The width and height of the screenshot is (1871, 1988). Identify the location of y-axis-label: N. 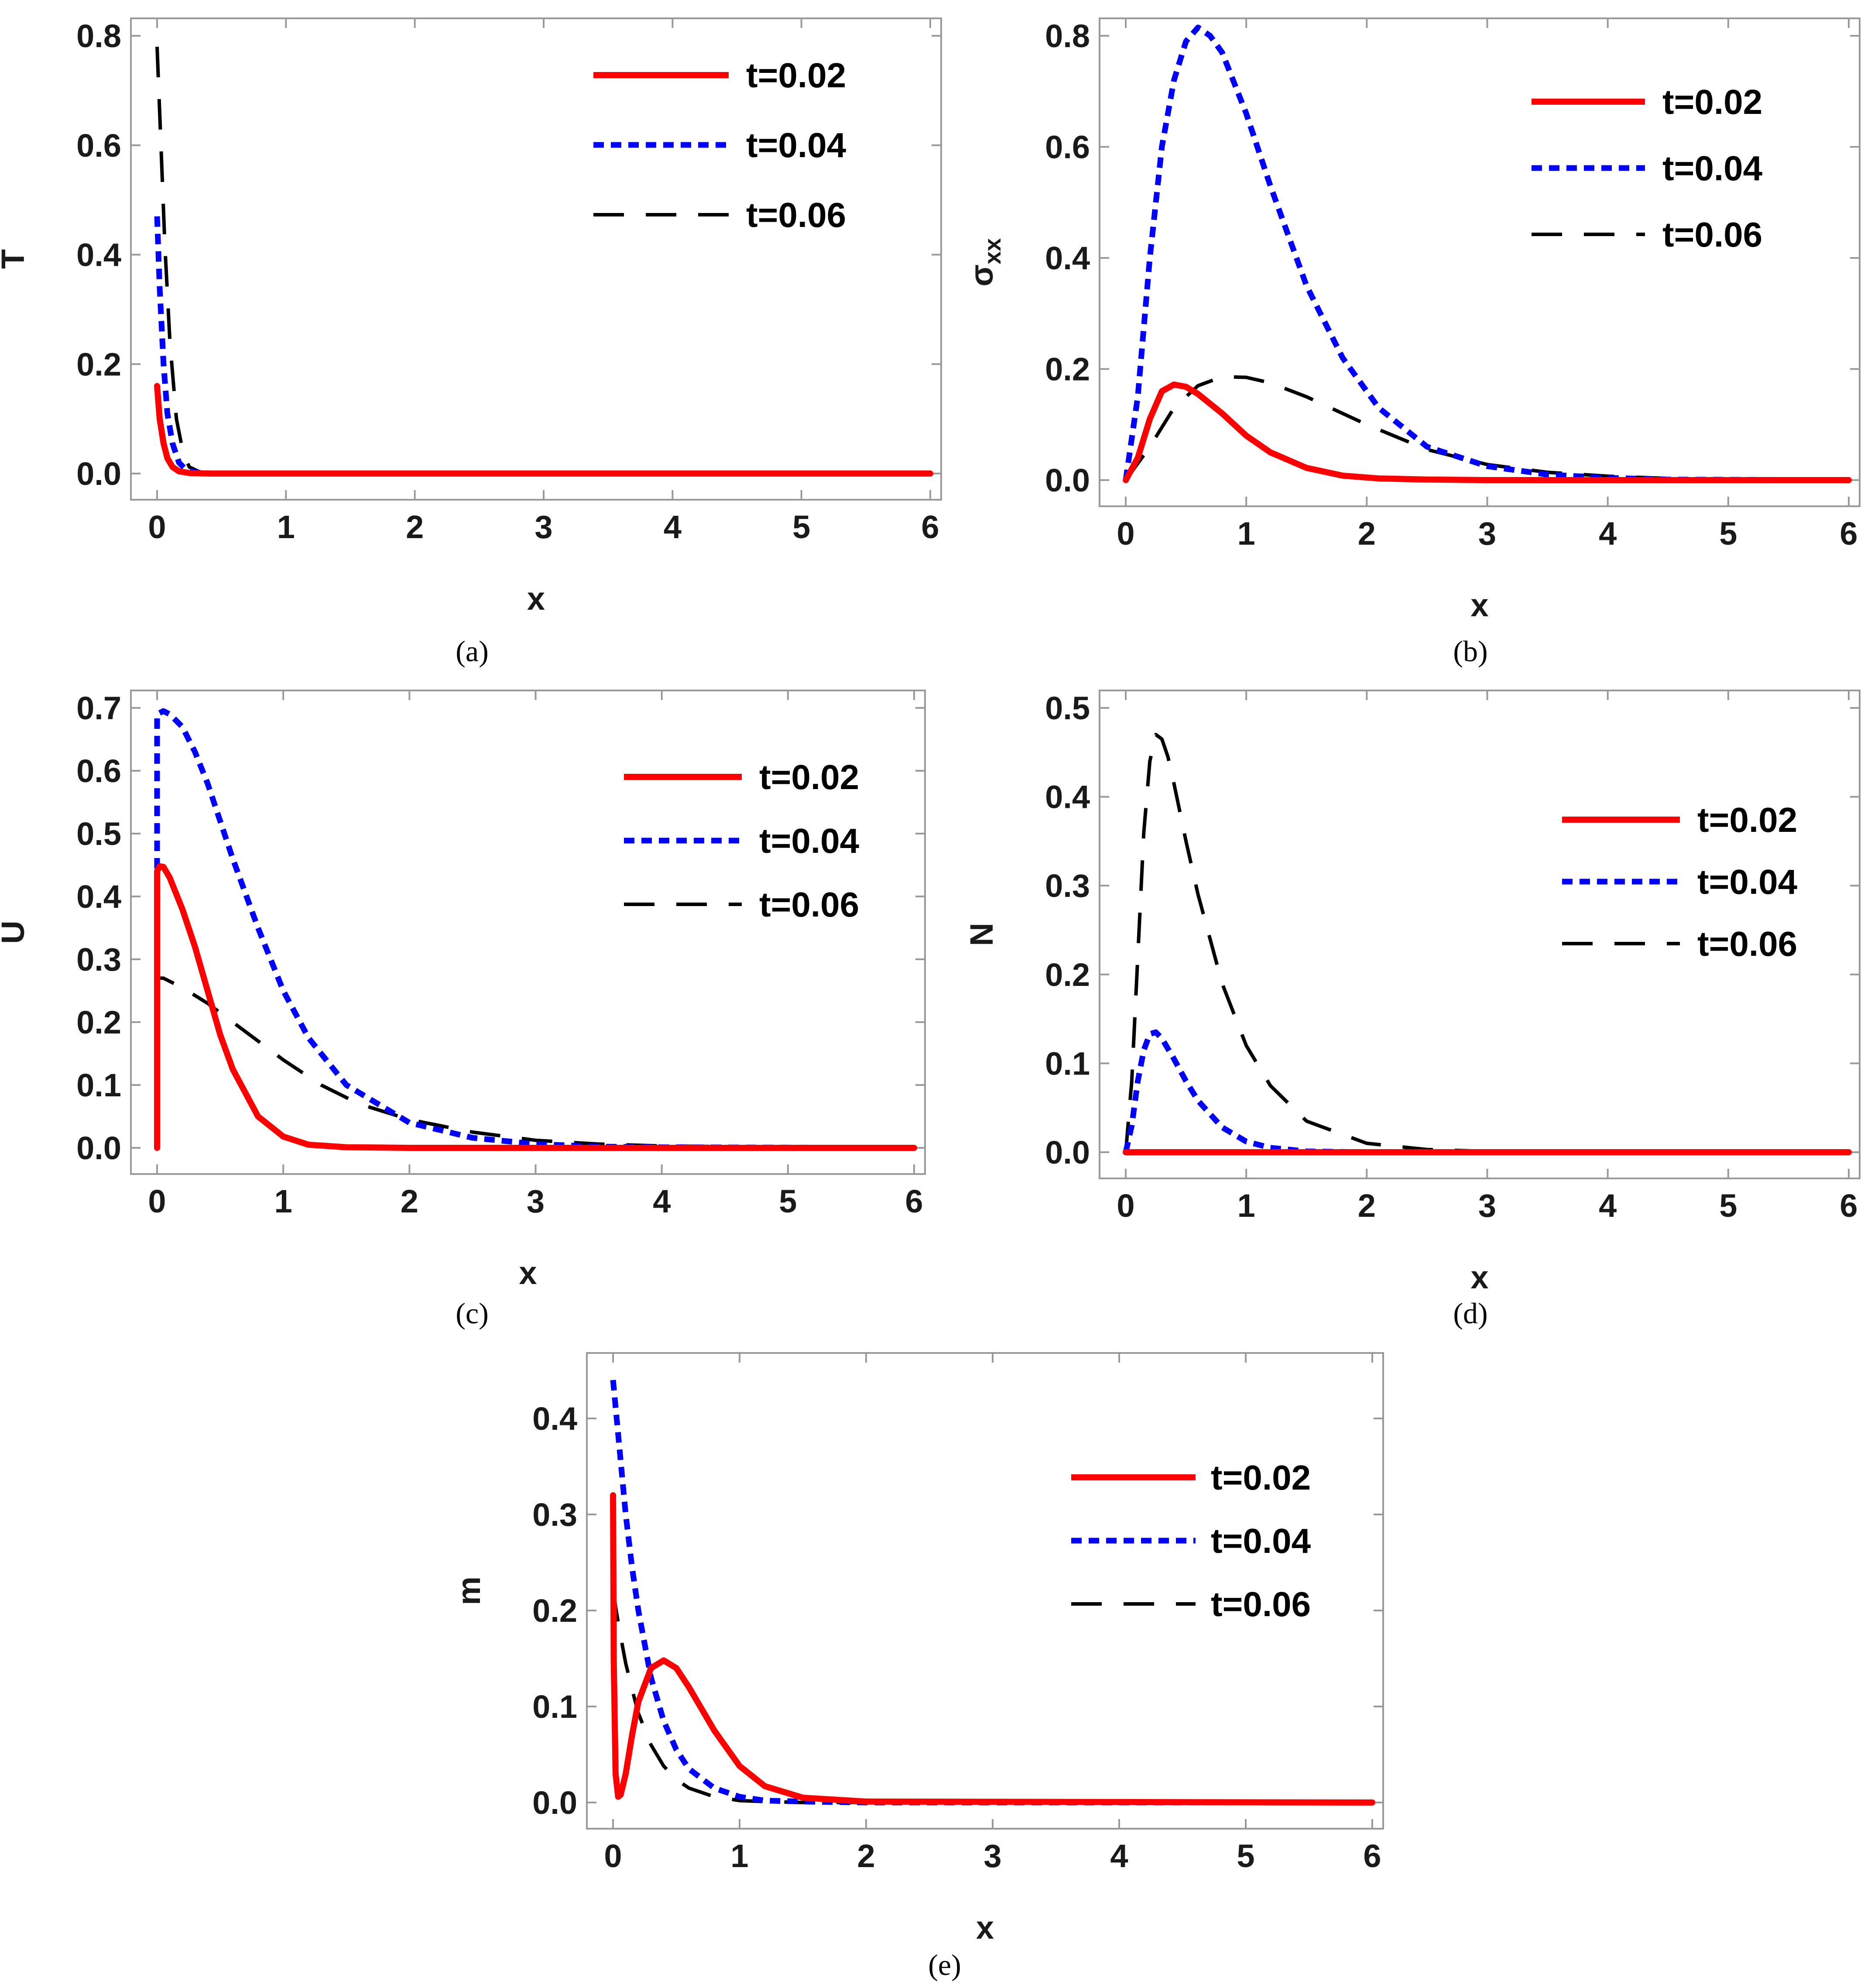
(981, 935).